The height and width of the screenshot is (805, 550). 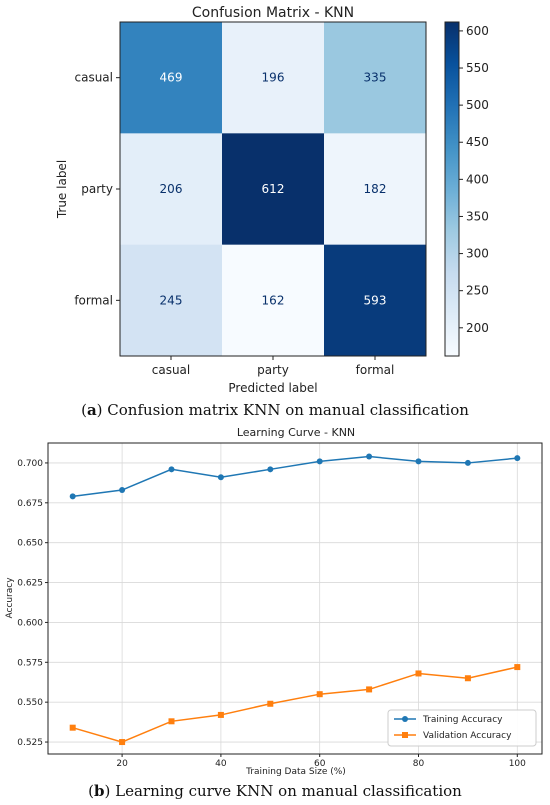 What do you see at coordinates (10, 598) in the screenshot?
I see `lc-y-axis-label: Accuracy` at bounding box center [10, 598].